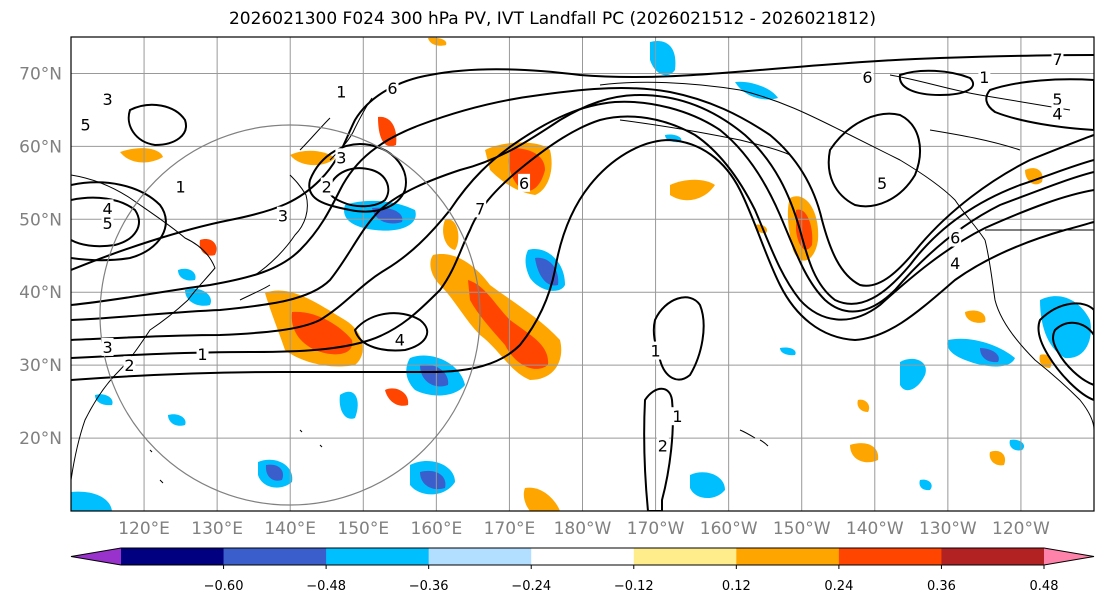 The height and width of the screenshot is (604, 1105). Describe the element at coordinates (510, 529) in the screenshot. I see `longitude-label: 170°E` at that location.